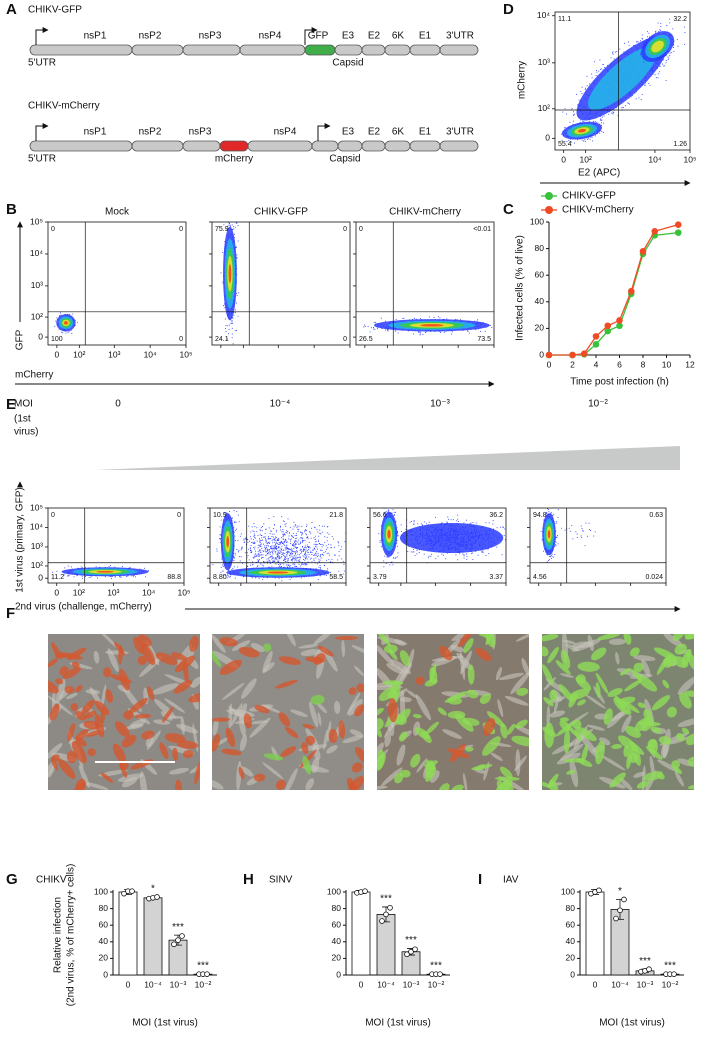 The image size is (704, 1043). What do you see at coordinates (22, 419) in the screenshot?
I see `moi-subtitle: (1st` at bounding box center [22, 419].